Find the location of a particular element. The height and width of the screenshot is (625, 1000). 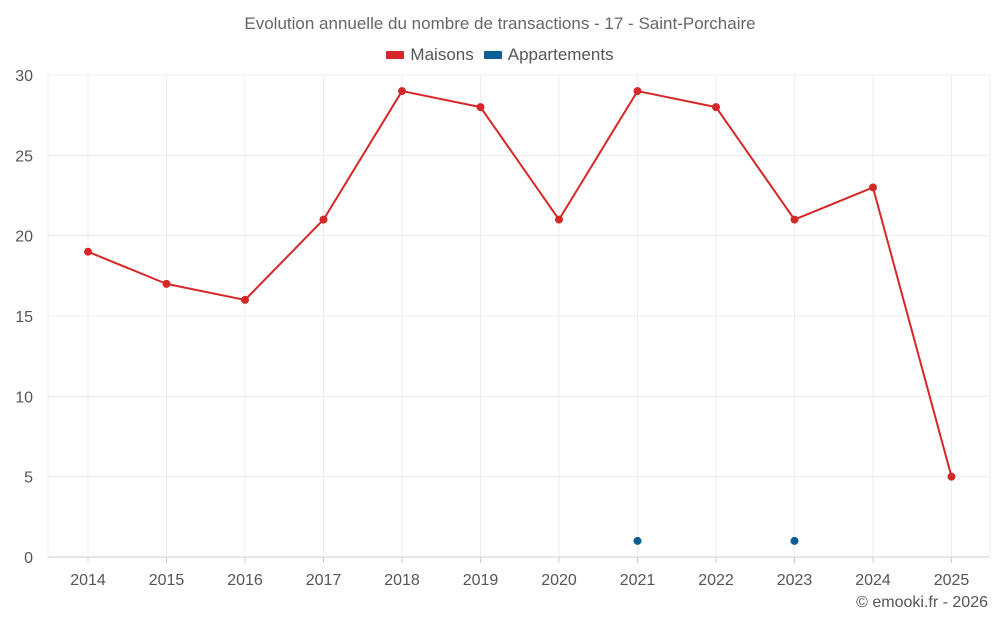

y-tick-label: 0 is located at coordinates (28, 558).